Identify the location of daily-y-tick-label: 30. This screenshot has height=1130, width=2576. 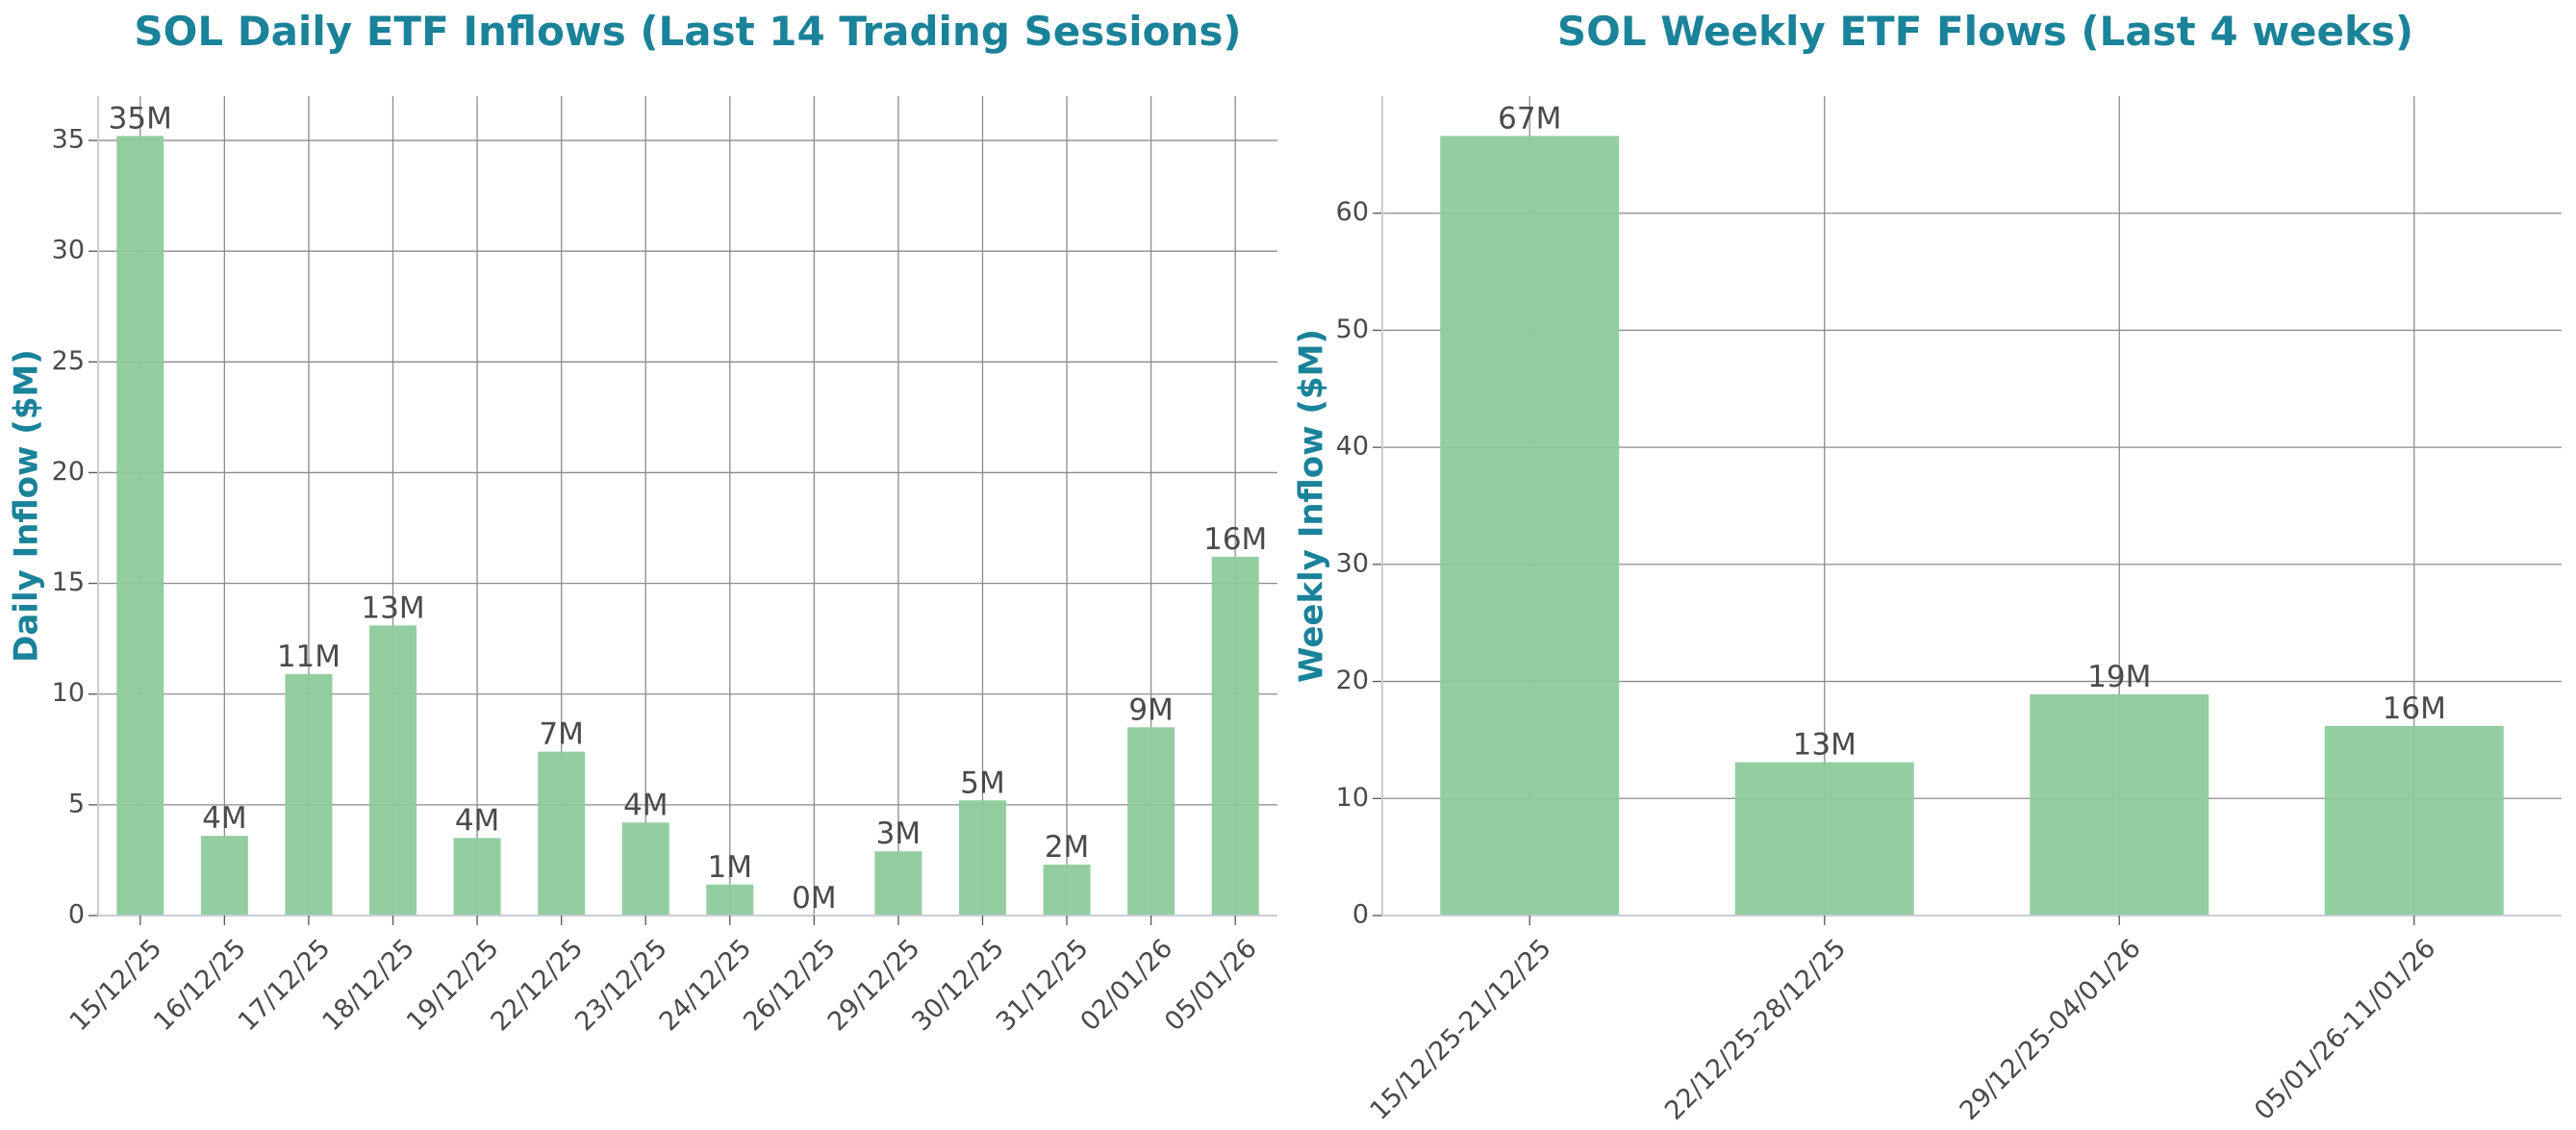
(69, 250).